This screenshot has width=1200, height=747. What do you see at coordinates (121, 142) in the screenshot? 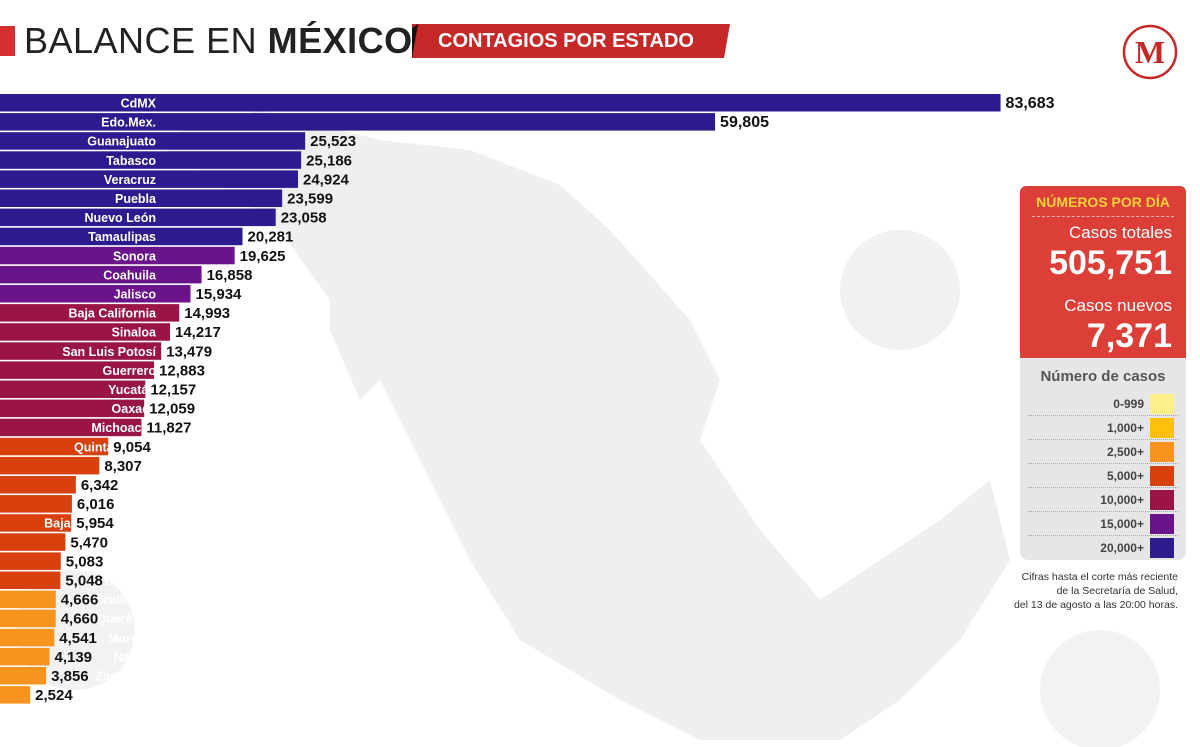
I see `category-label: Guanajuato` at bounding box center [121, 142].